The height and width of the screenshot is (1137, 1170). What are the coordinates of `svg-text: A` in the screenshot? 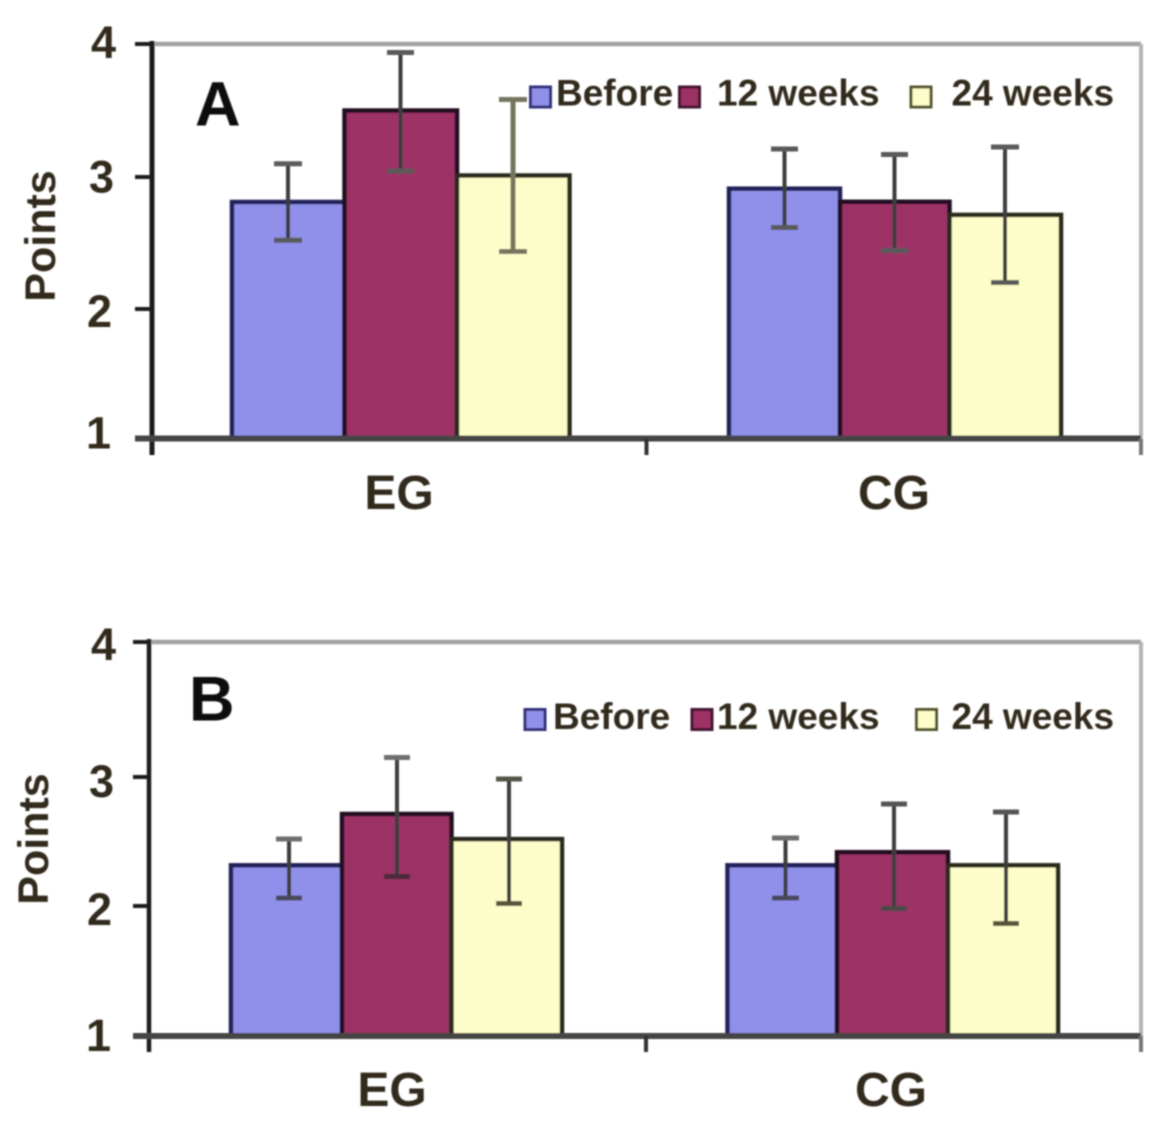 It's located at (218, 105).